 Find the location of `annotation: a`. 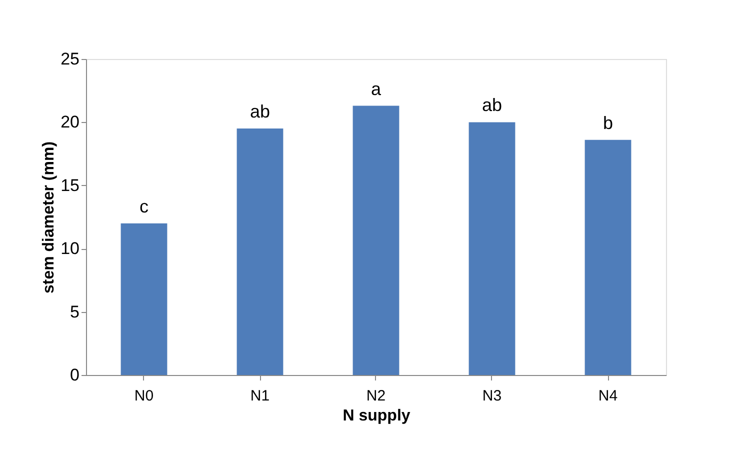

annotation: a is located at coordinates (376, 88).